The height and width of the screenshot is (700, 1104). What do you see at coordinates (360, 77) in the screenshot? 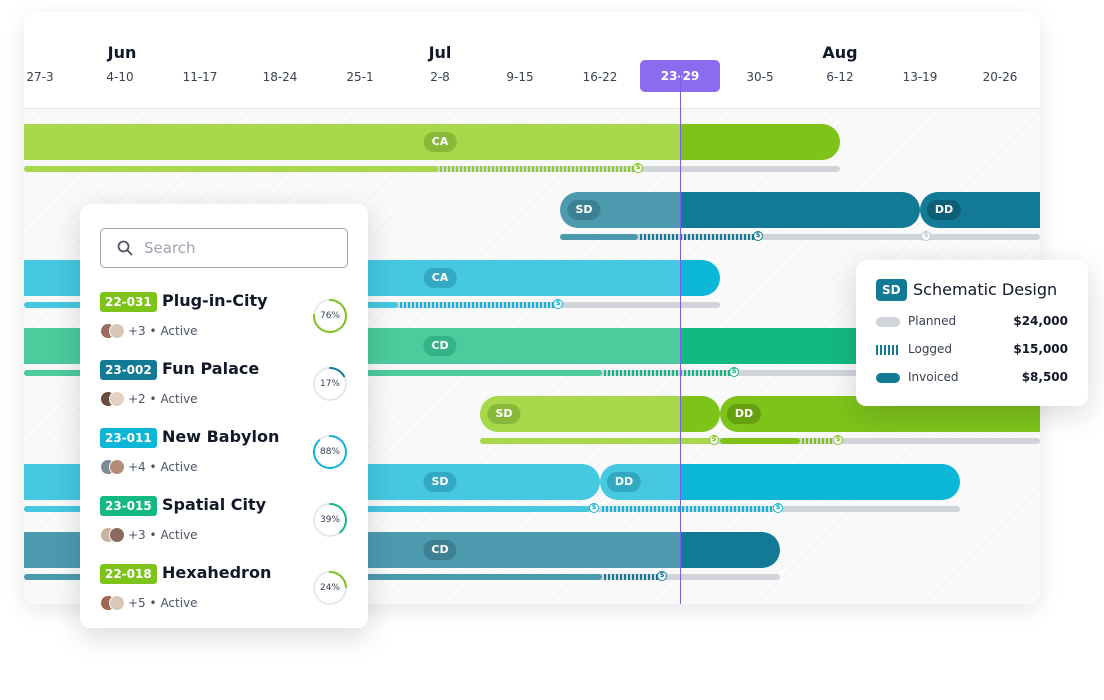
I see `week-label: 25-1` at bounding box center [360, 77].